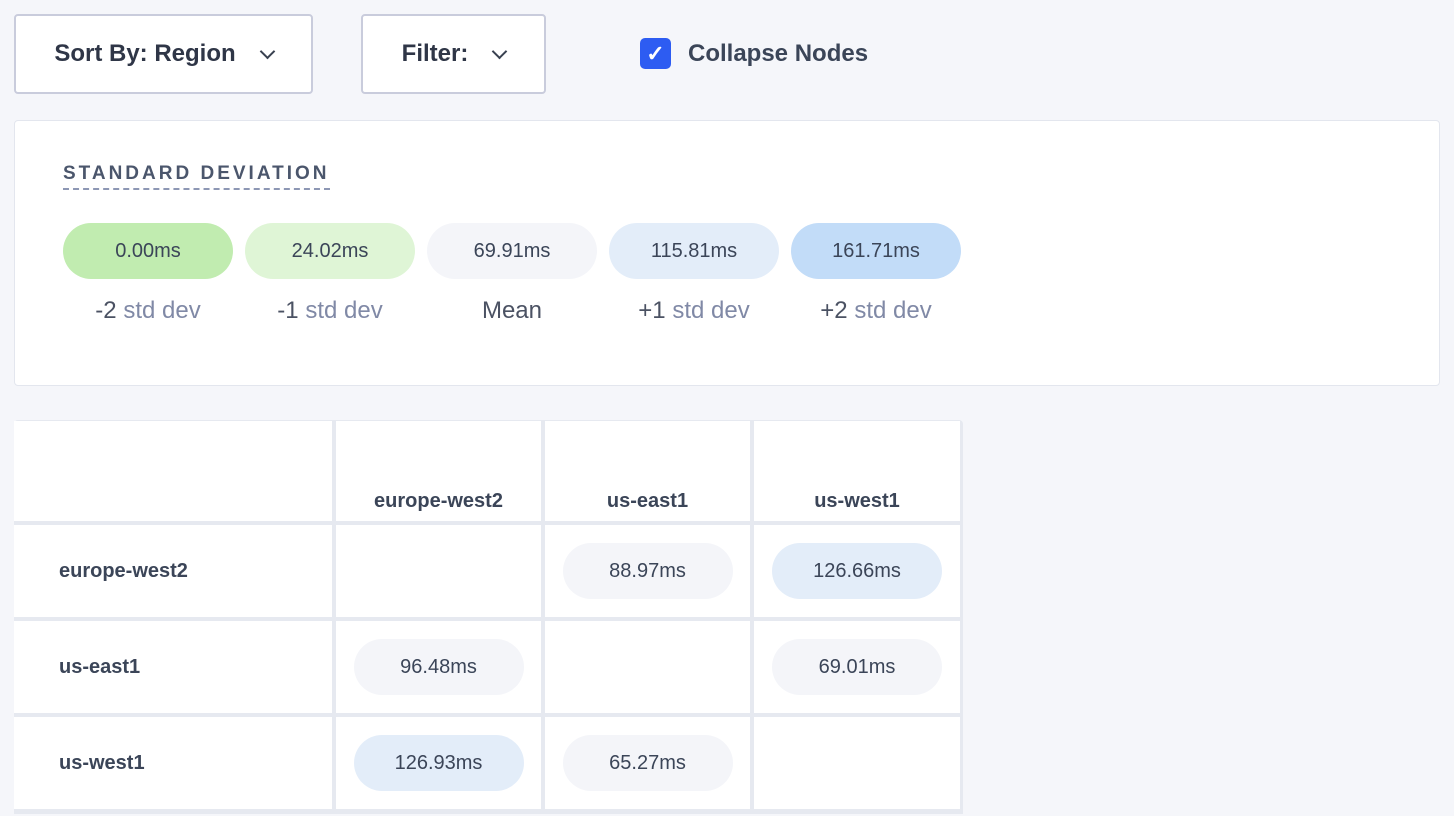 The width and height of the screenshot is (1454, 816). I want to click on matrix-cell: 88.97ms, so click(647, 571).